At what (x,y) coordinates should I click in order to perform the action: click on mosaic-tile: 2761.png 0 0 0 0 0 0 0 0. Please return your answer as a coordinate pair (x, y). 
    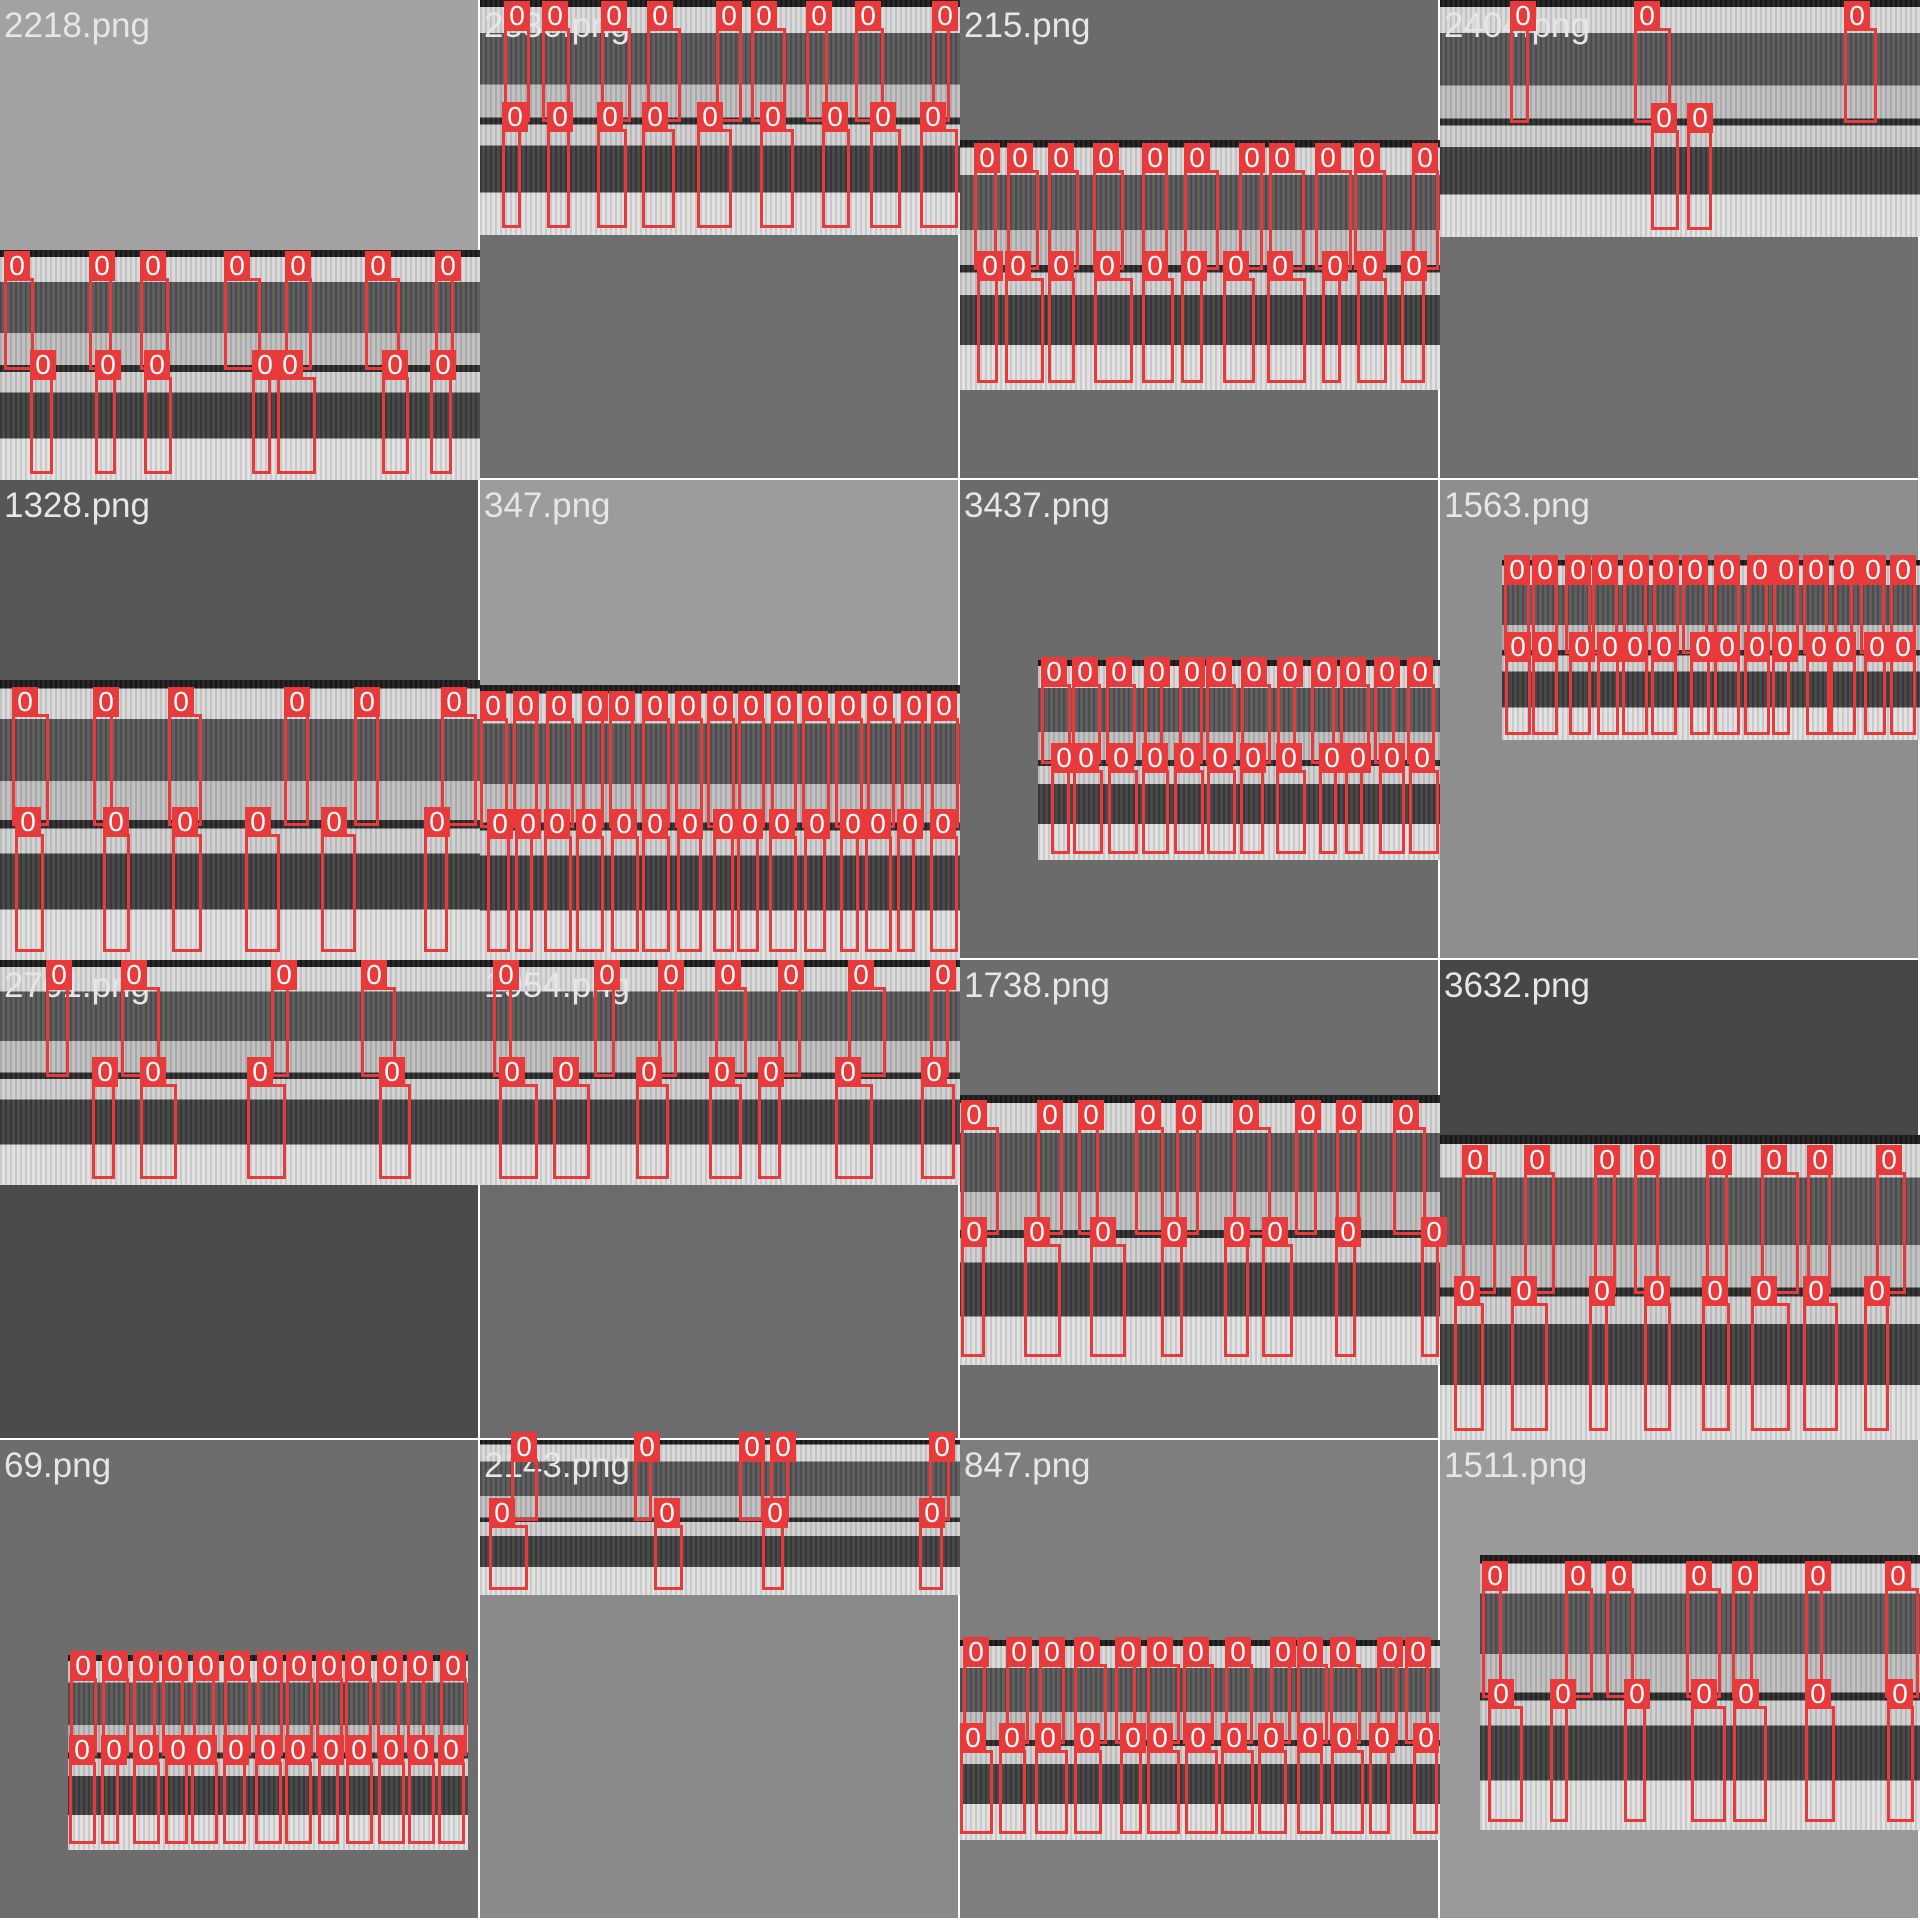
    Looking at the image, I should click on (240, 1200).